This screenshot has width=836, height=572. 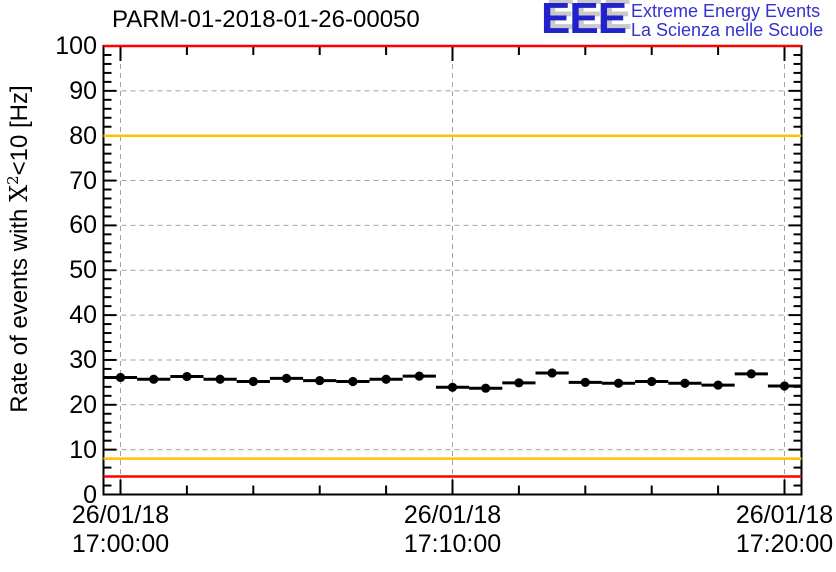 What do you see at coordinates (83, 180) in the screenshot?
I see `y-tick-label: 70` at bounding box center [83, 180].